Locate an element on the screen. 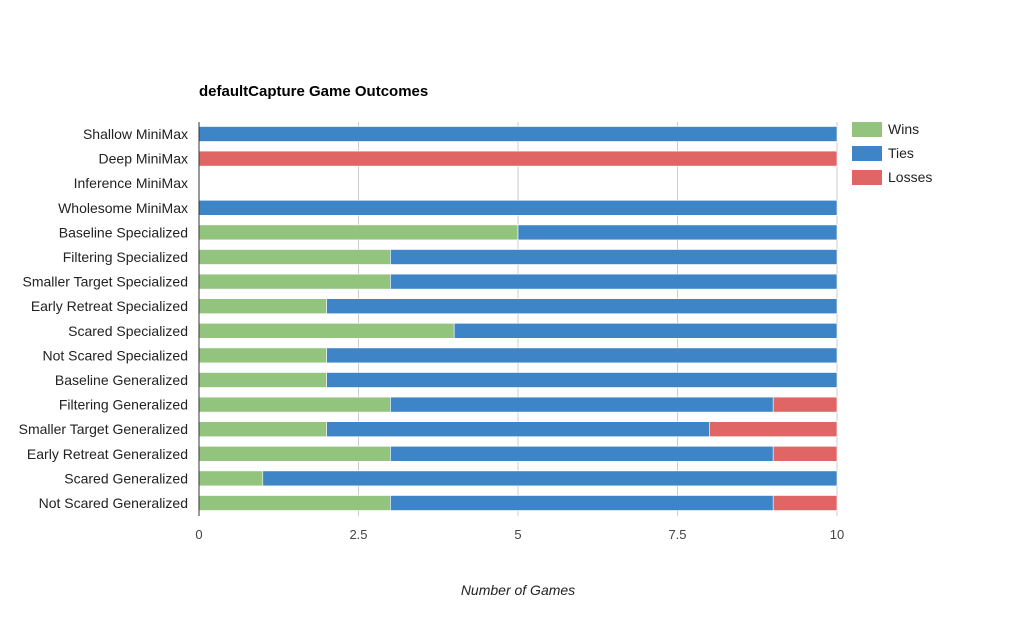  category-label: Deep MiniMax is located at coordinates (143, 159).